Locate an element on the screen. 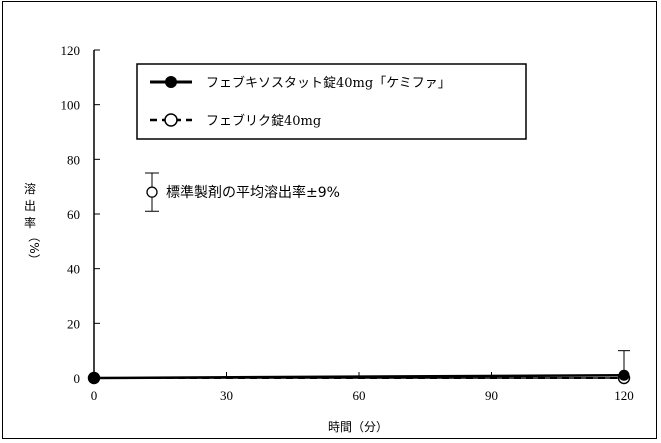 The image size is (661, 443). series-line-test is located at coordinates (359, 377).